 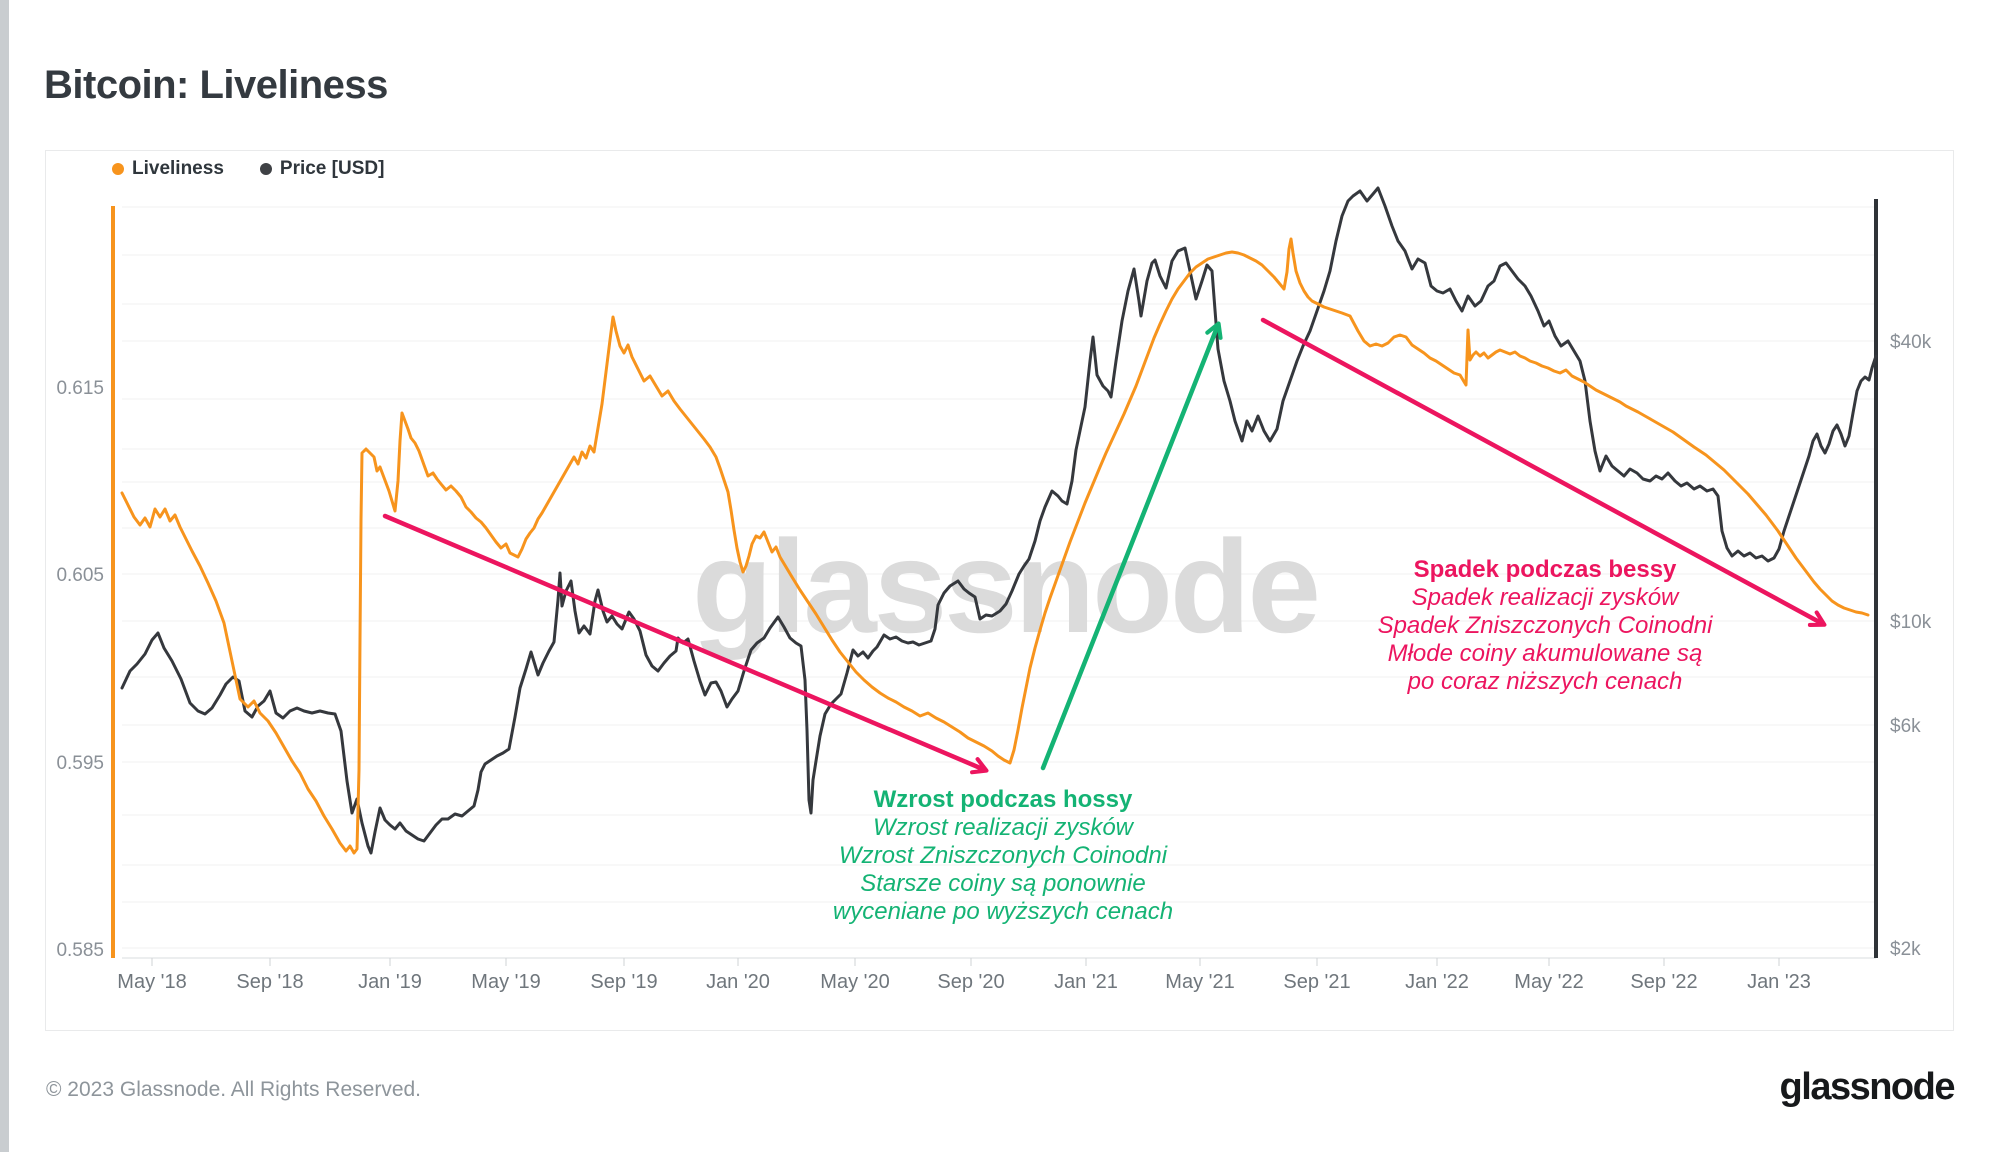 I want to click on annotation-line: po coraz niższych cenach, so click(x=1545, y=681).